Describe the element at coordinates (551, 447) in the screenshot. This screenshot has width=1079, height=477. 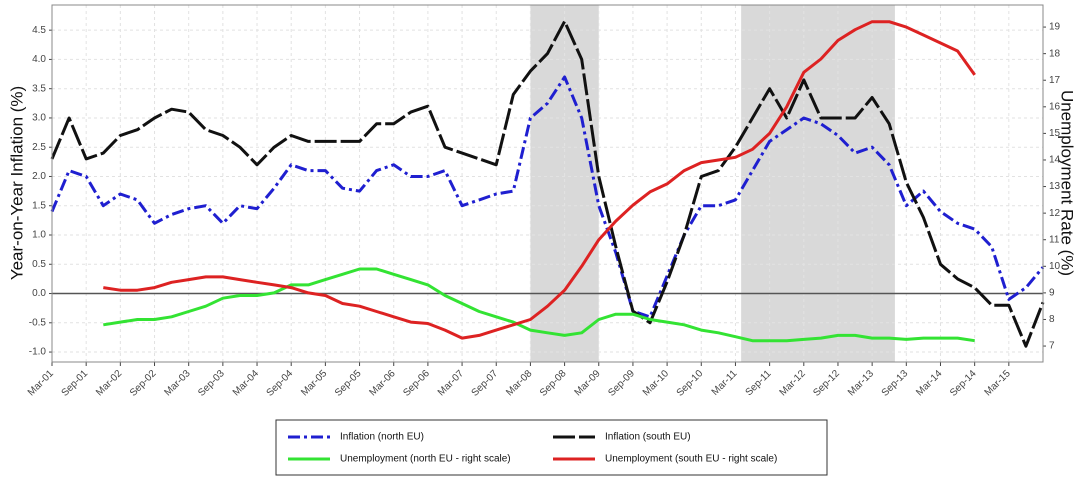
I see `legend-box` at that location.